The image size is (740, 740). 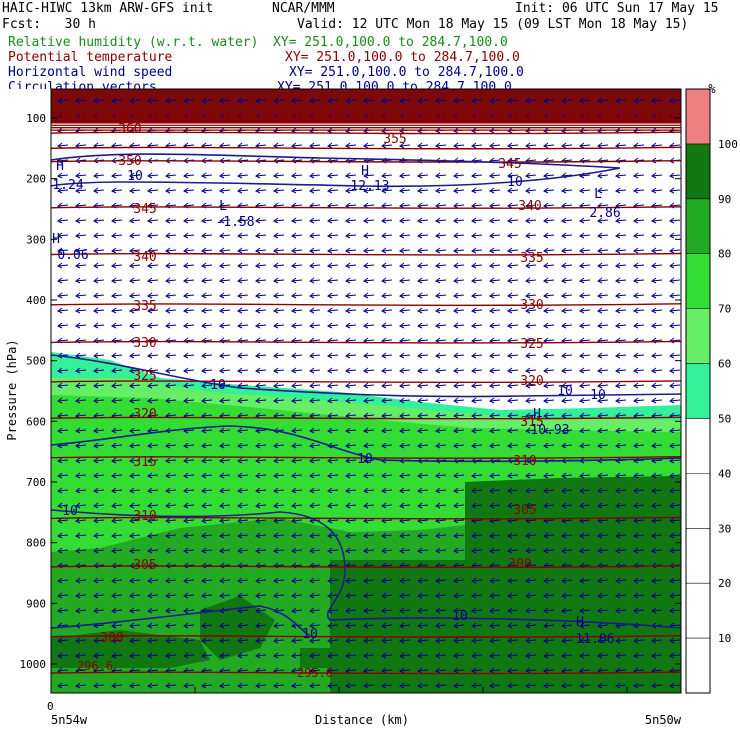 I want to click on theta-label: 310, so click(x=144, y=516).